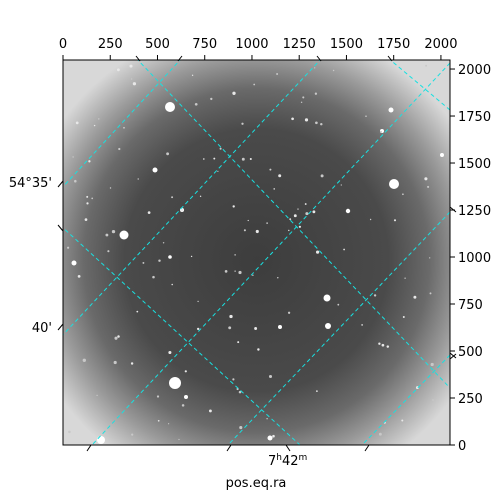 This screenshot has width=500, height=500. Describe the element at coordinates (287, 461) in the screenshot. I see `ra-tick-label: 7h42m` at that location.